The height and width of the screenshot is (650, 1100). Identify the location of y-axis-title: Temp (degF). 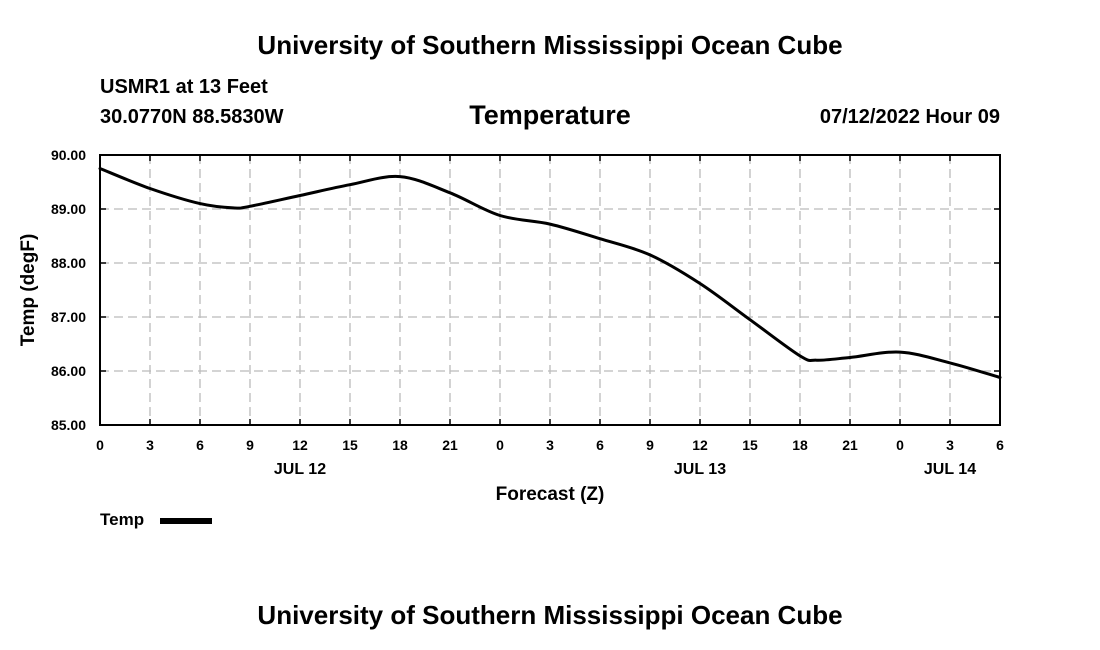
(28, 290).